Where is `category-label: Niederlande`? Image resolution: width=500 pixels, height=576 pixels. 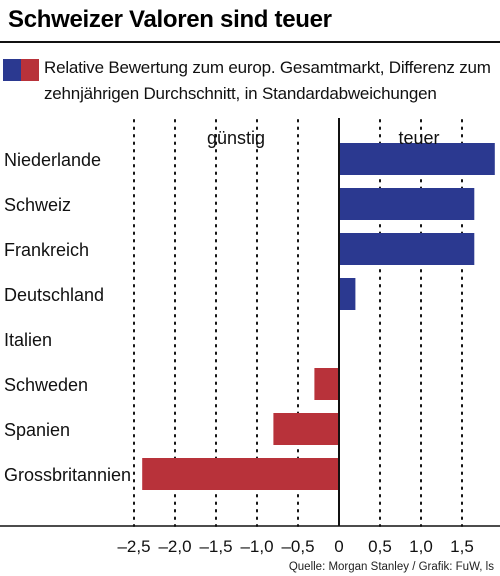 category-label: Niederlande is located at coordinates (52, 160).